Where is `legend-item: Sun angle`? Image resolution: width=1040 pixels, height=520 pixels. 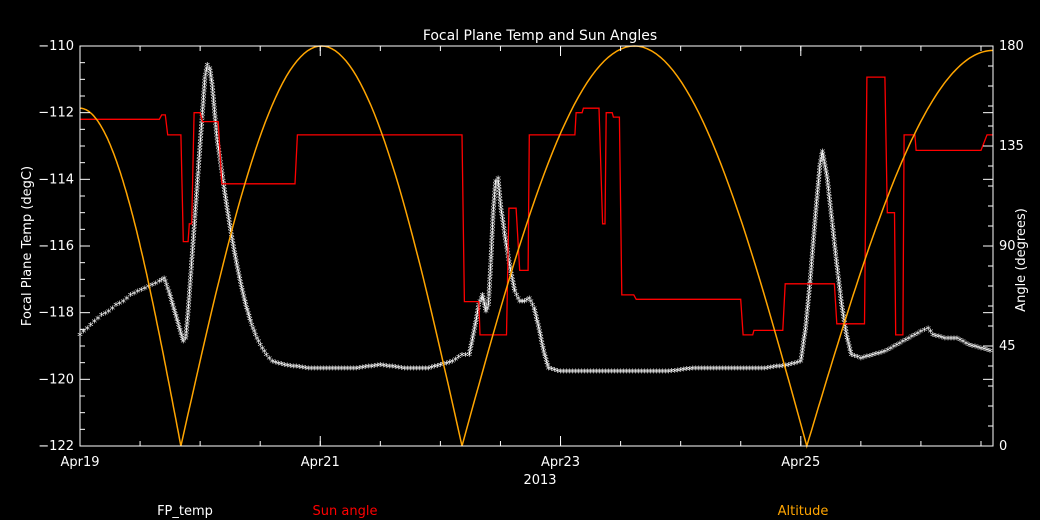 legend-item: Sun angle is located at coordinates (345, 511).